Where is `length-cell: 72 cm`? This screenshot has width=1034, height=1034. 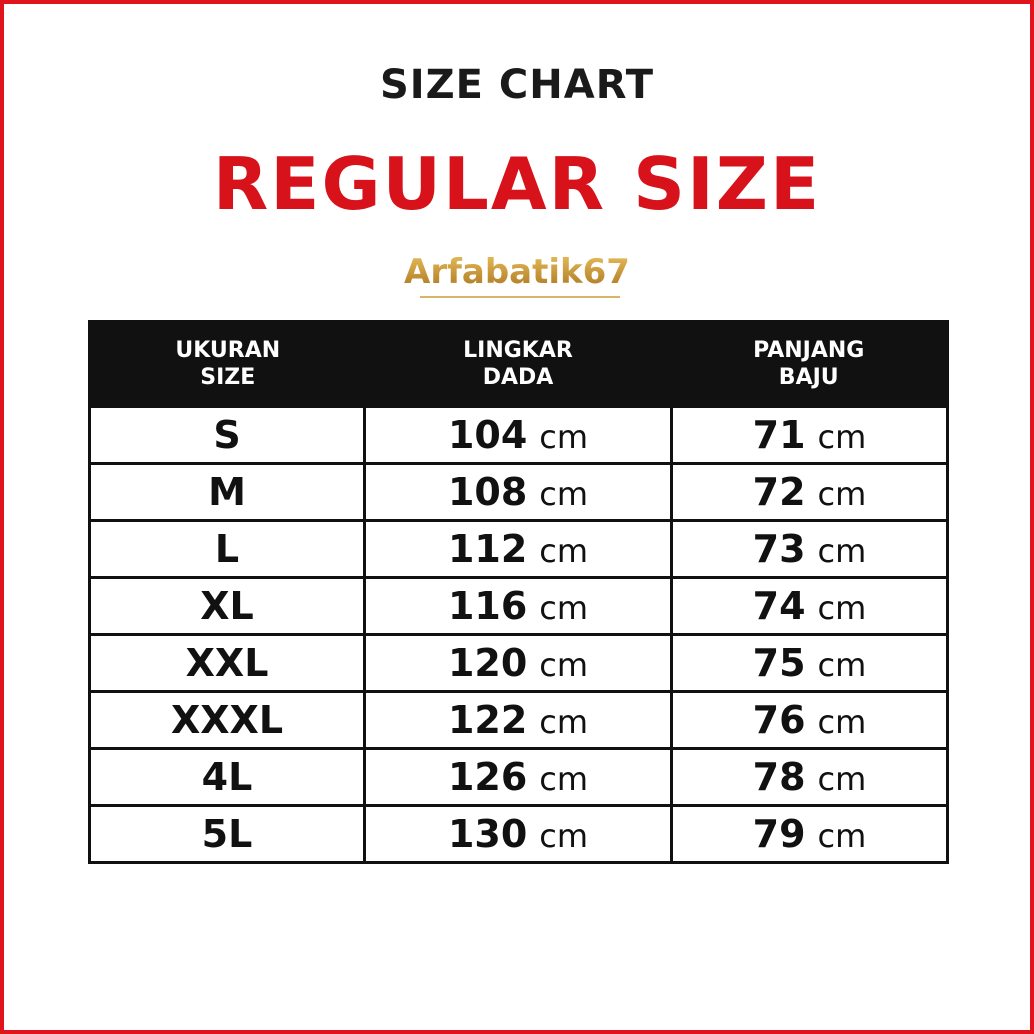
length-cell: 72 cm is located at coordinates (809, 492).